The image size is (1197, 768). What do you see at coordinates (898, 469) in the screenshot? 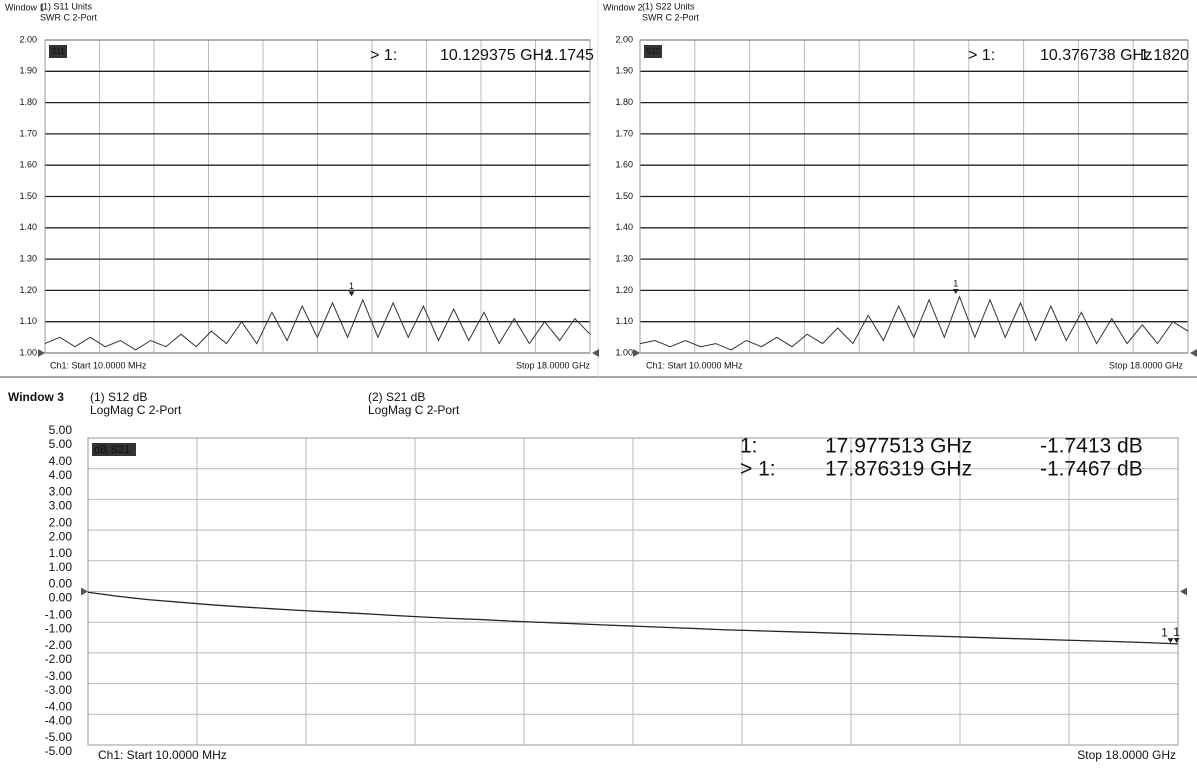
I see `marker-frequency: 17.876319 GHz` at bounding box center [898, 469].